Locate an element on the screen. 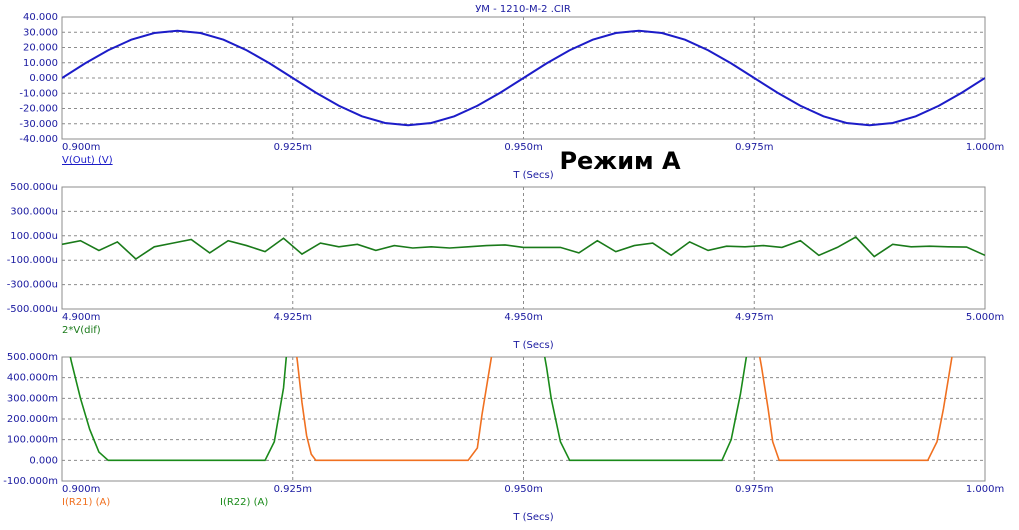  x-tick-label: 4.975m is located at coordinates (754, 317).